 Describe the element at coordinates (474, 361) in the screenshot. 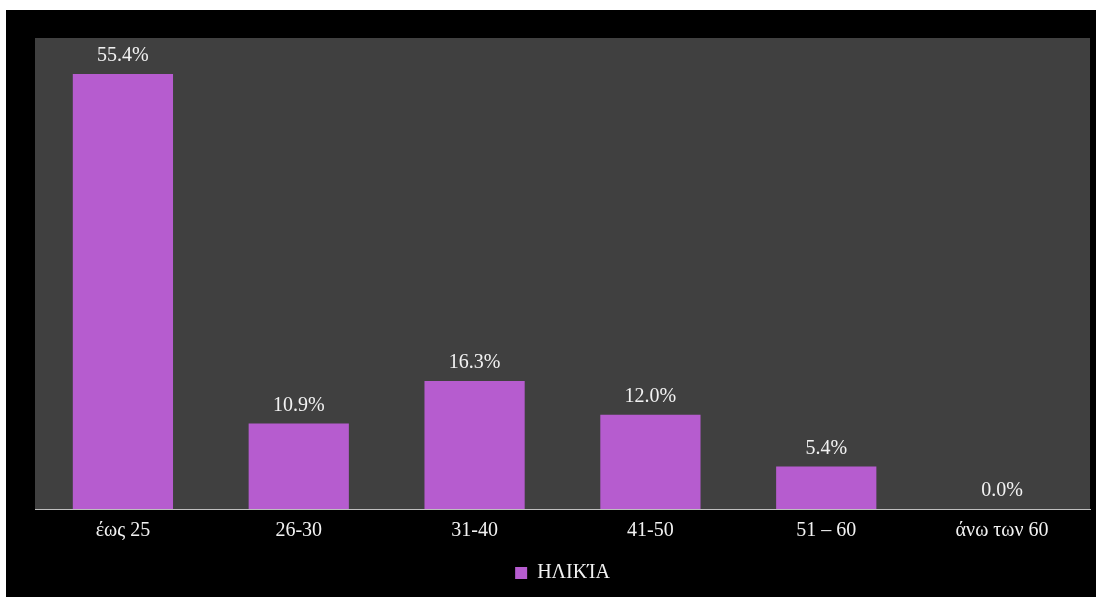

I see `data-label: 16.3%` at that location.